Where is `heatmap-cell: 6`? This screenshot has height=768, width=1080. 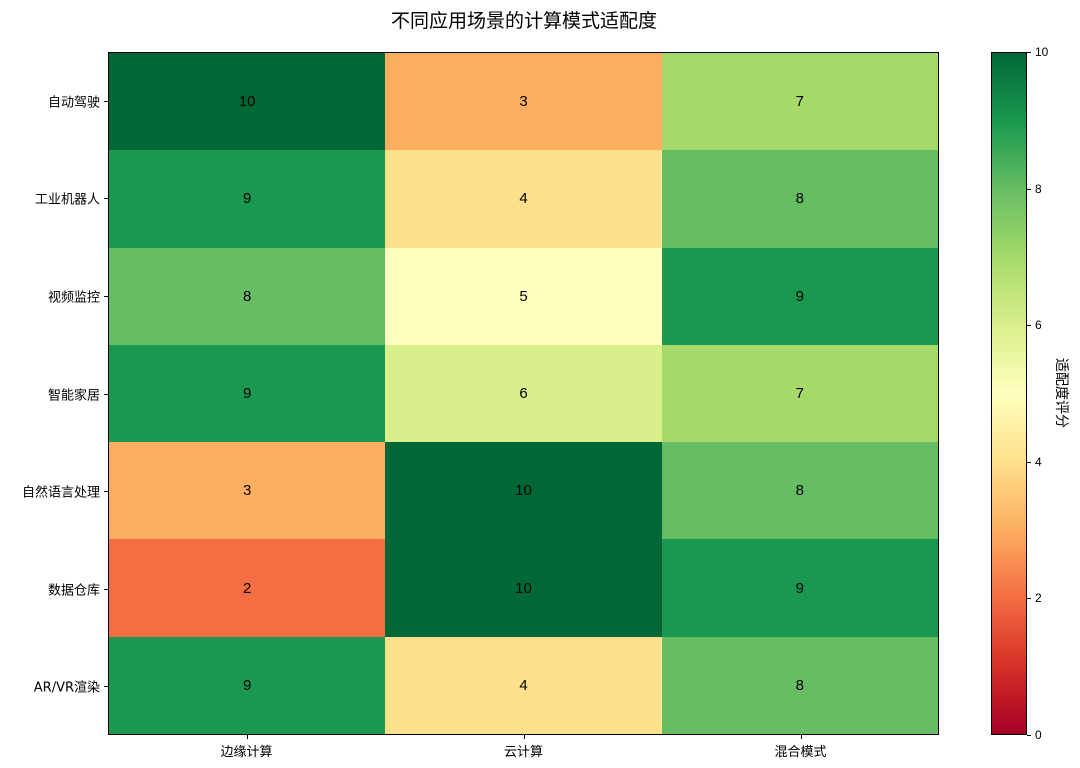 heatmap-cell: 6 is located at coordinates (523, 393).